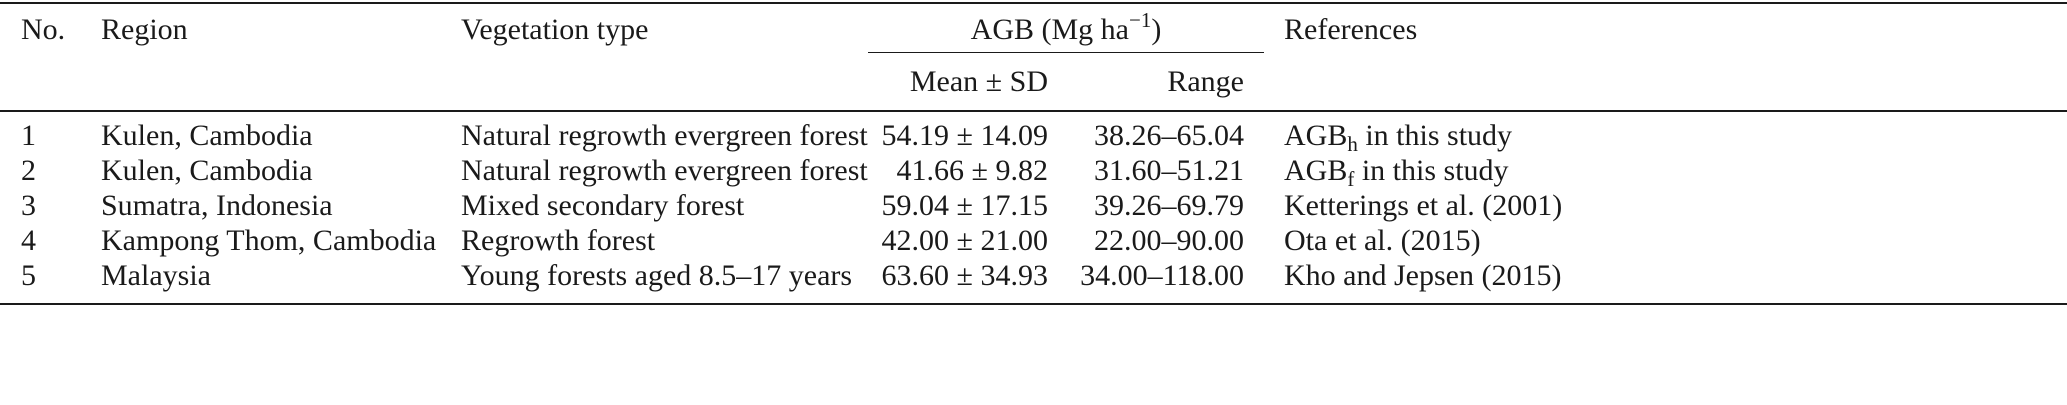 The image size is (2067, 405). Describe the element at coordinates (964, 240) in the screenshot. I see `cell-mean-sd: 42.00 ± 21.00` at that location.